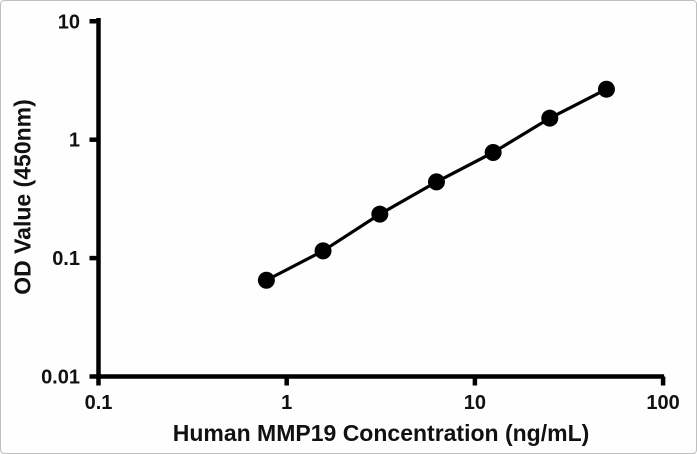 Image resolution: width=697 pixels, height=454 pixels. Describe the element at coordinates (475, 403) in the screenshot. I see `x-tick-label: 10` at that location.